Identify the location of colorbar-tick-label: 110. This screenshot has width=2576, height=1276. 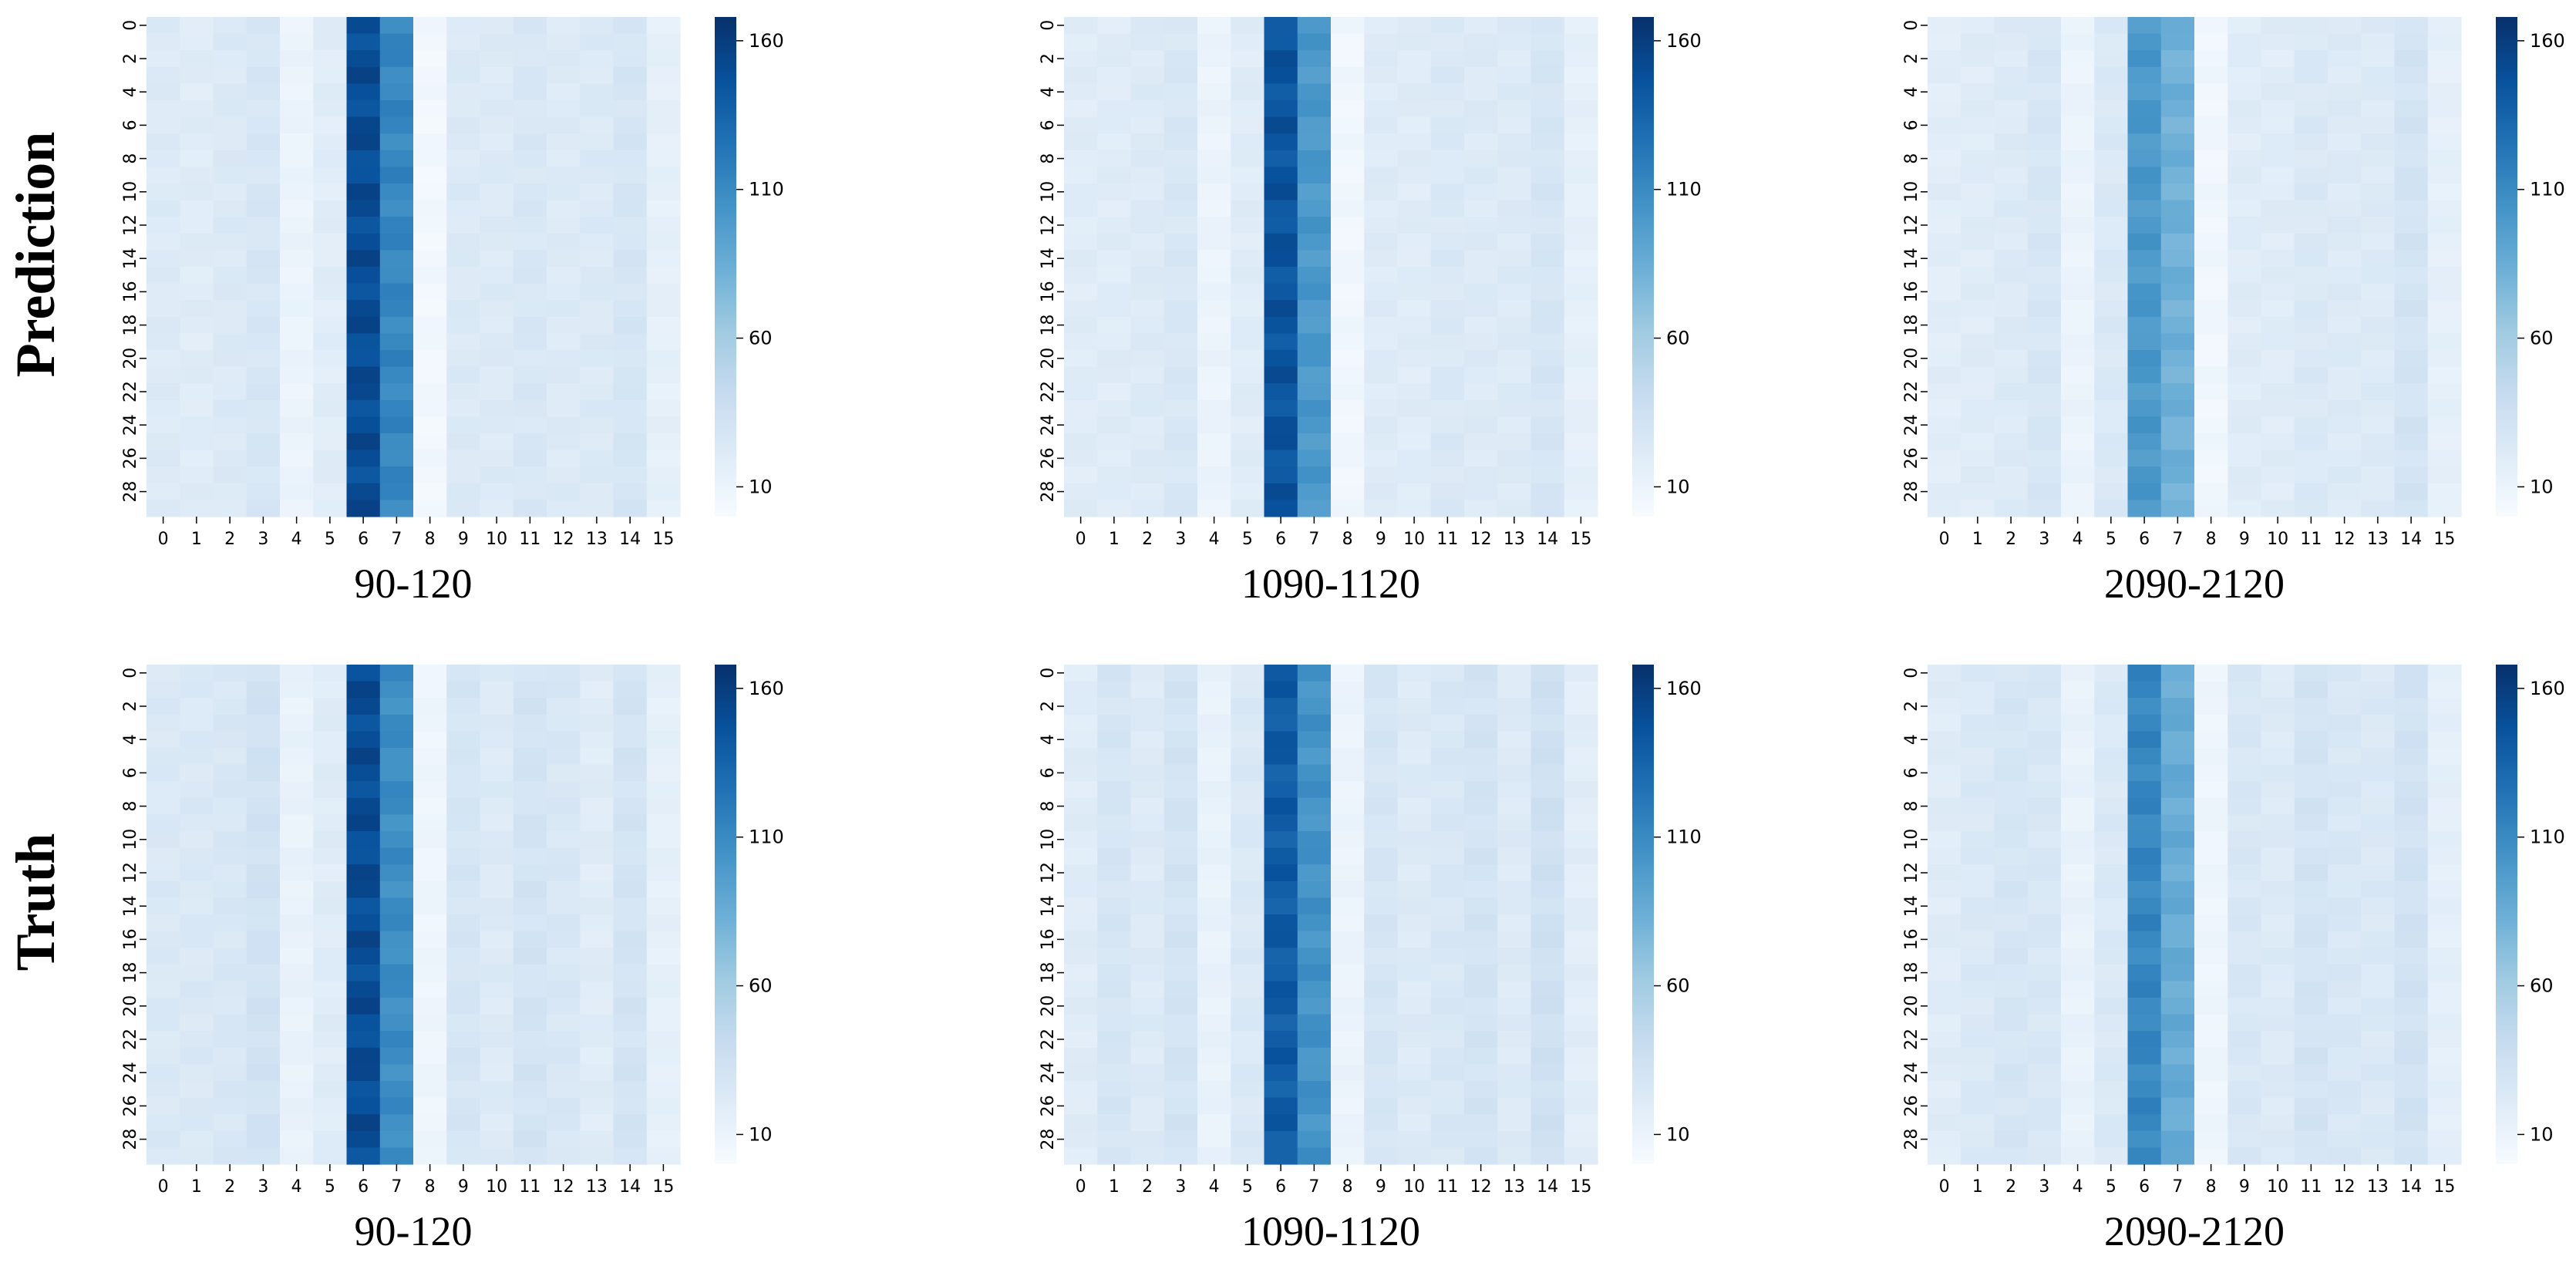
(2547, 189).